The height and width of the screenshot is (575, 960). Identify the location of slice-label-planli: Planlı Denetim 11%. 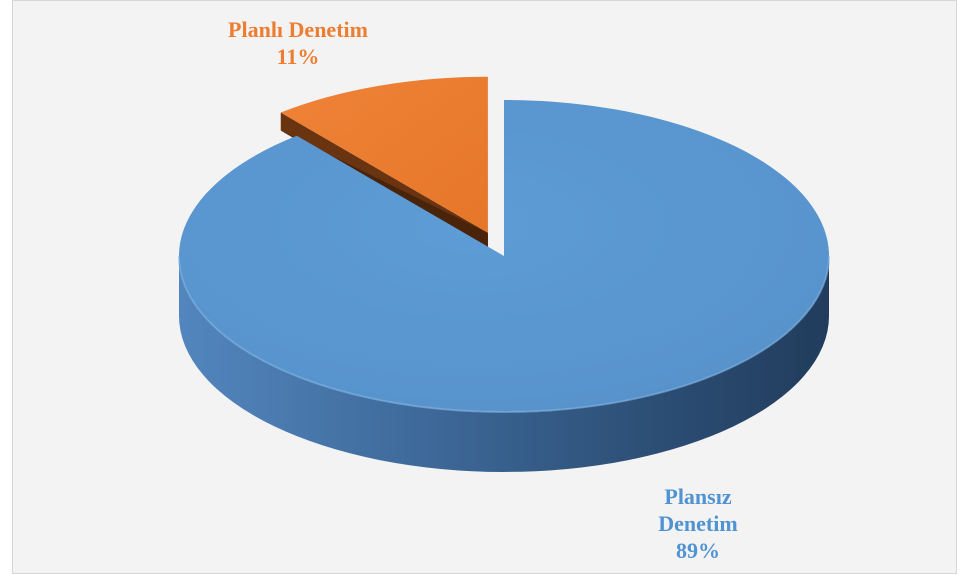
(298, 43).